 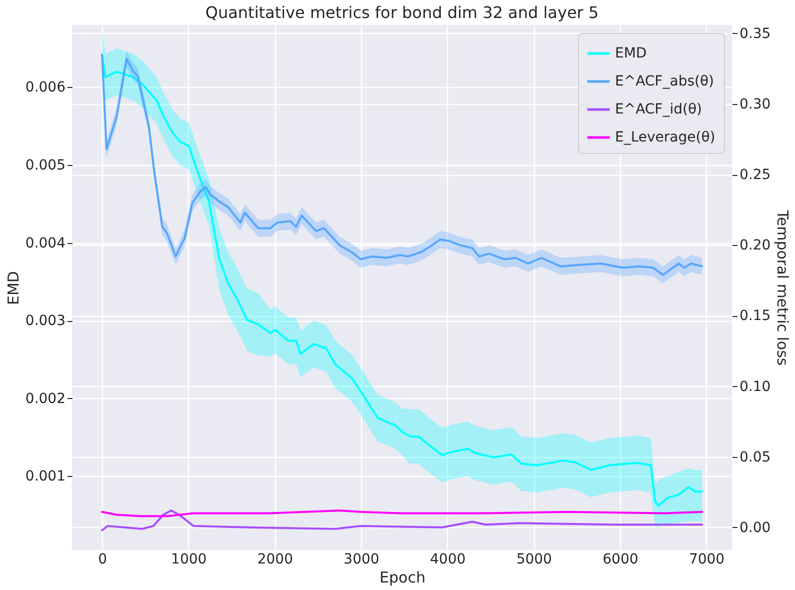 I want to click on y2-tick-label: 0.15, so click(x=755, y=316).